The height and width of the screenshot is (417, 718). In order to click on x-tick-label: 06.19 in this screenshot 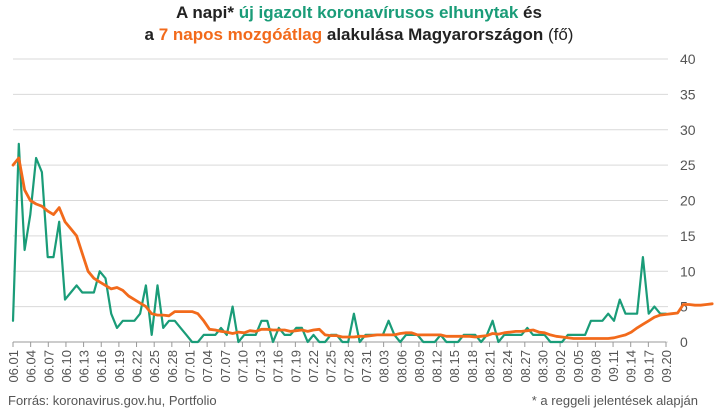, I will do `click(119, 366)`.